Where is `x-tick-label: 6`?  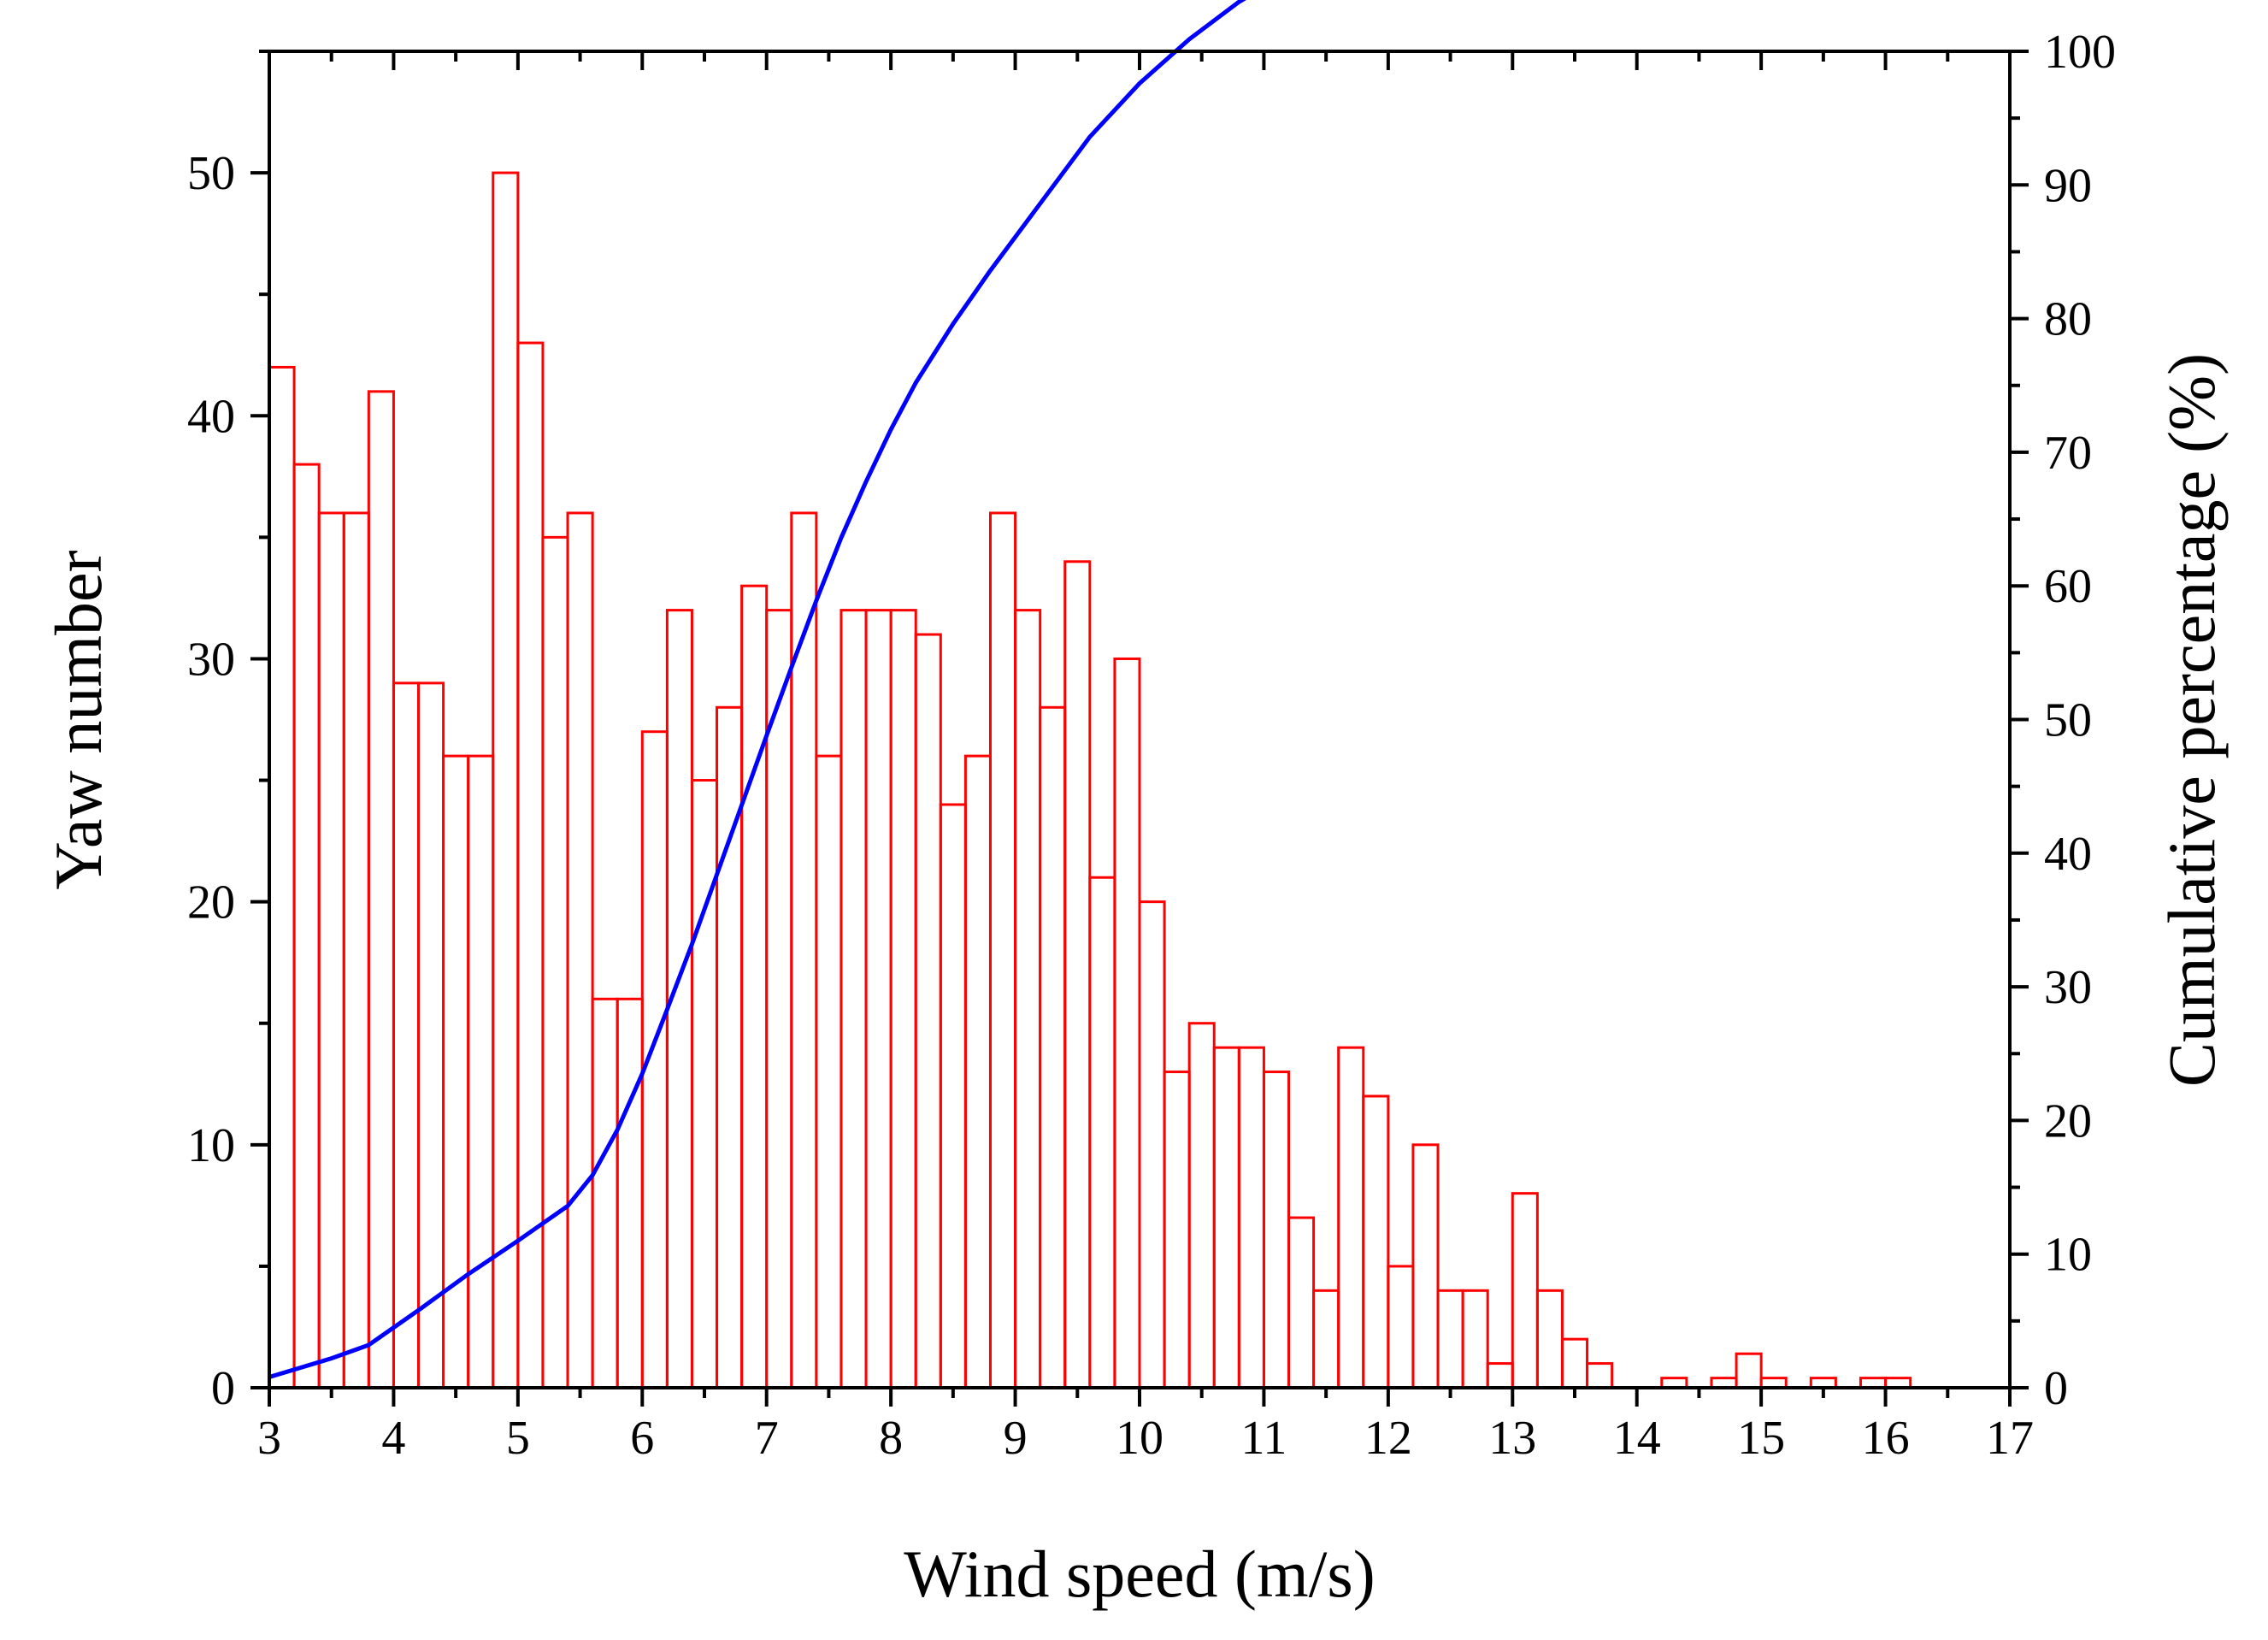 x-tick-label: 6 is located at coordinates (642, 1438).